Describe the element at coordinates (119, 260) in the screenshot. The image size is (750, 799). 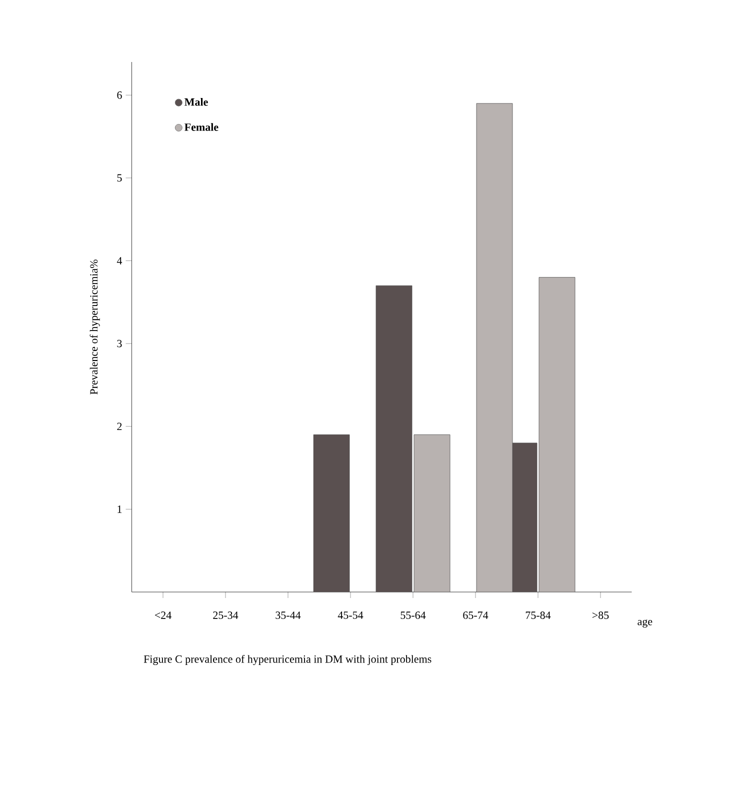
I see `y-tick-label: 4` at that location.